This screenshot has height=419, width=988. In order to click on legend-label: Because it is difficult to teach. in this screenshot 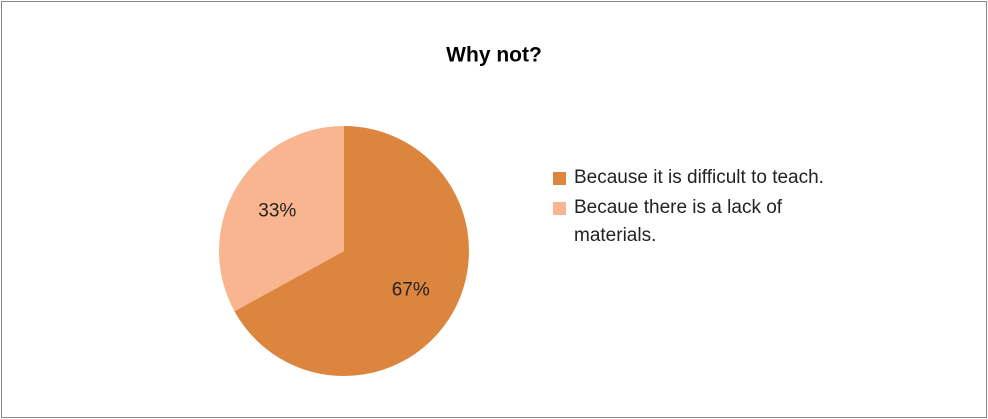, I will do `click(699, 177)`.